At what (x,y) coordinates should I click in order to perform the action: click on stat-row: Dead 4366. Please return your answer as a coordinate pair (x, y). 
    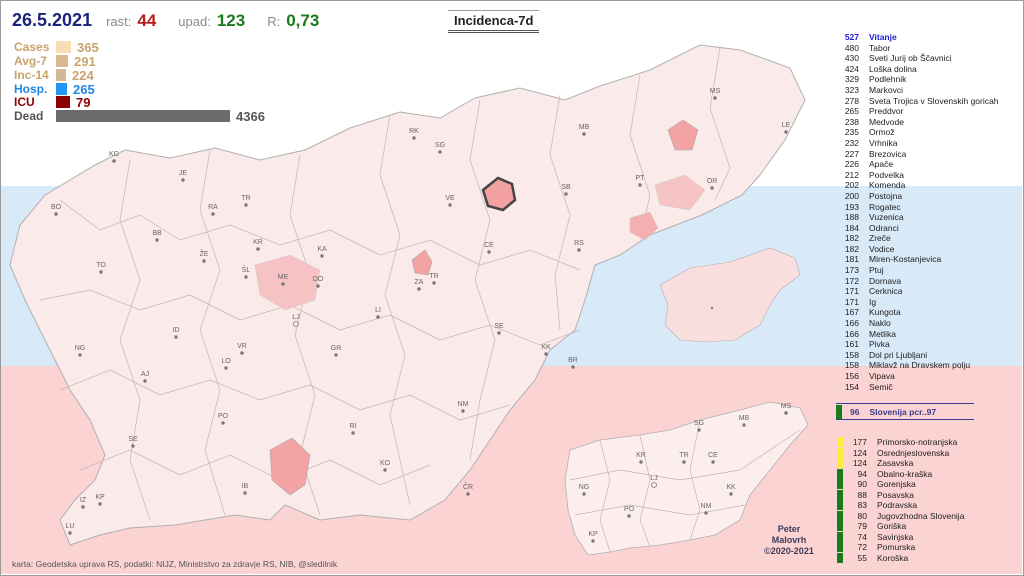
    Looking at the image, I should click on (139, 116).